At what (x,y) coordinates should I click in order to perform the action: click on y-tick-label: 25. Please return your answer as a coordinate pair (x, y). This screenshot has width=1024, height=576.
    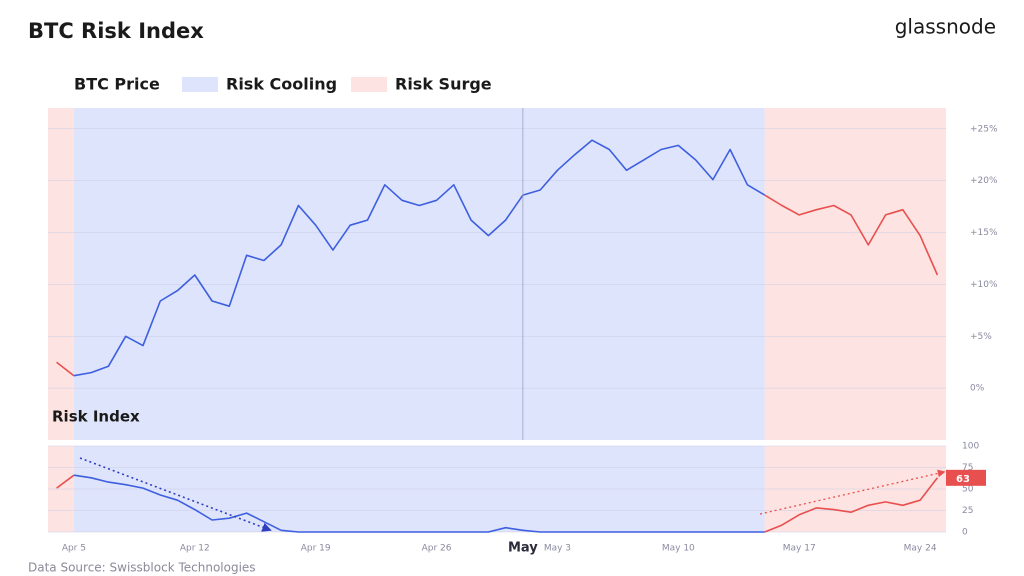
    Looking at the image, I should click on (967, 511).